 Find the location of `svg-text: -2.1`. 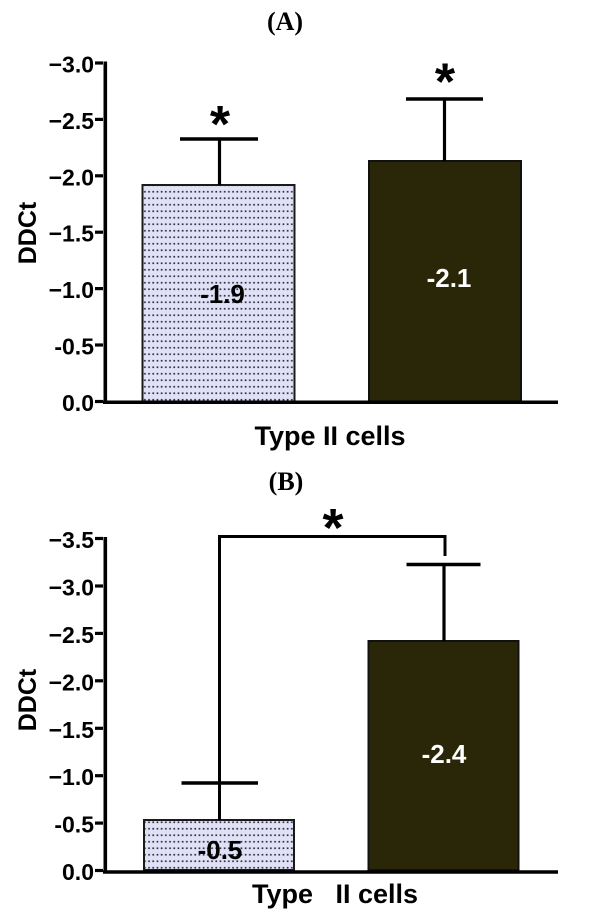

svg-text: -2.1 is located at coordinates (449, 278).